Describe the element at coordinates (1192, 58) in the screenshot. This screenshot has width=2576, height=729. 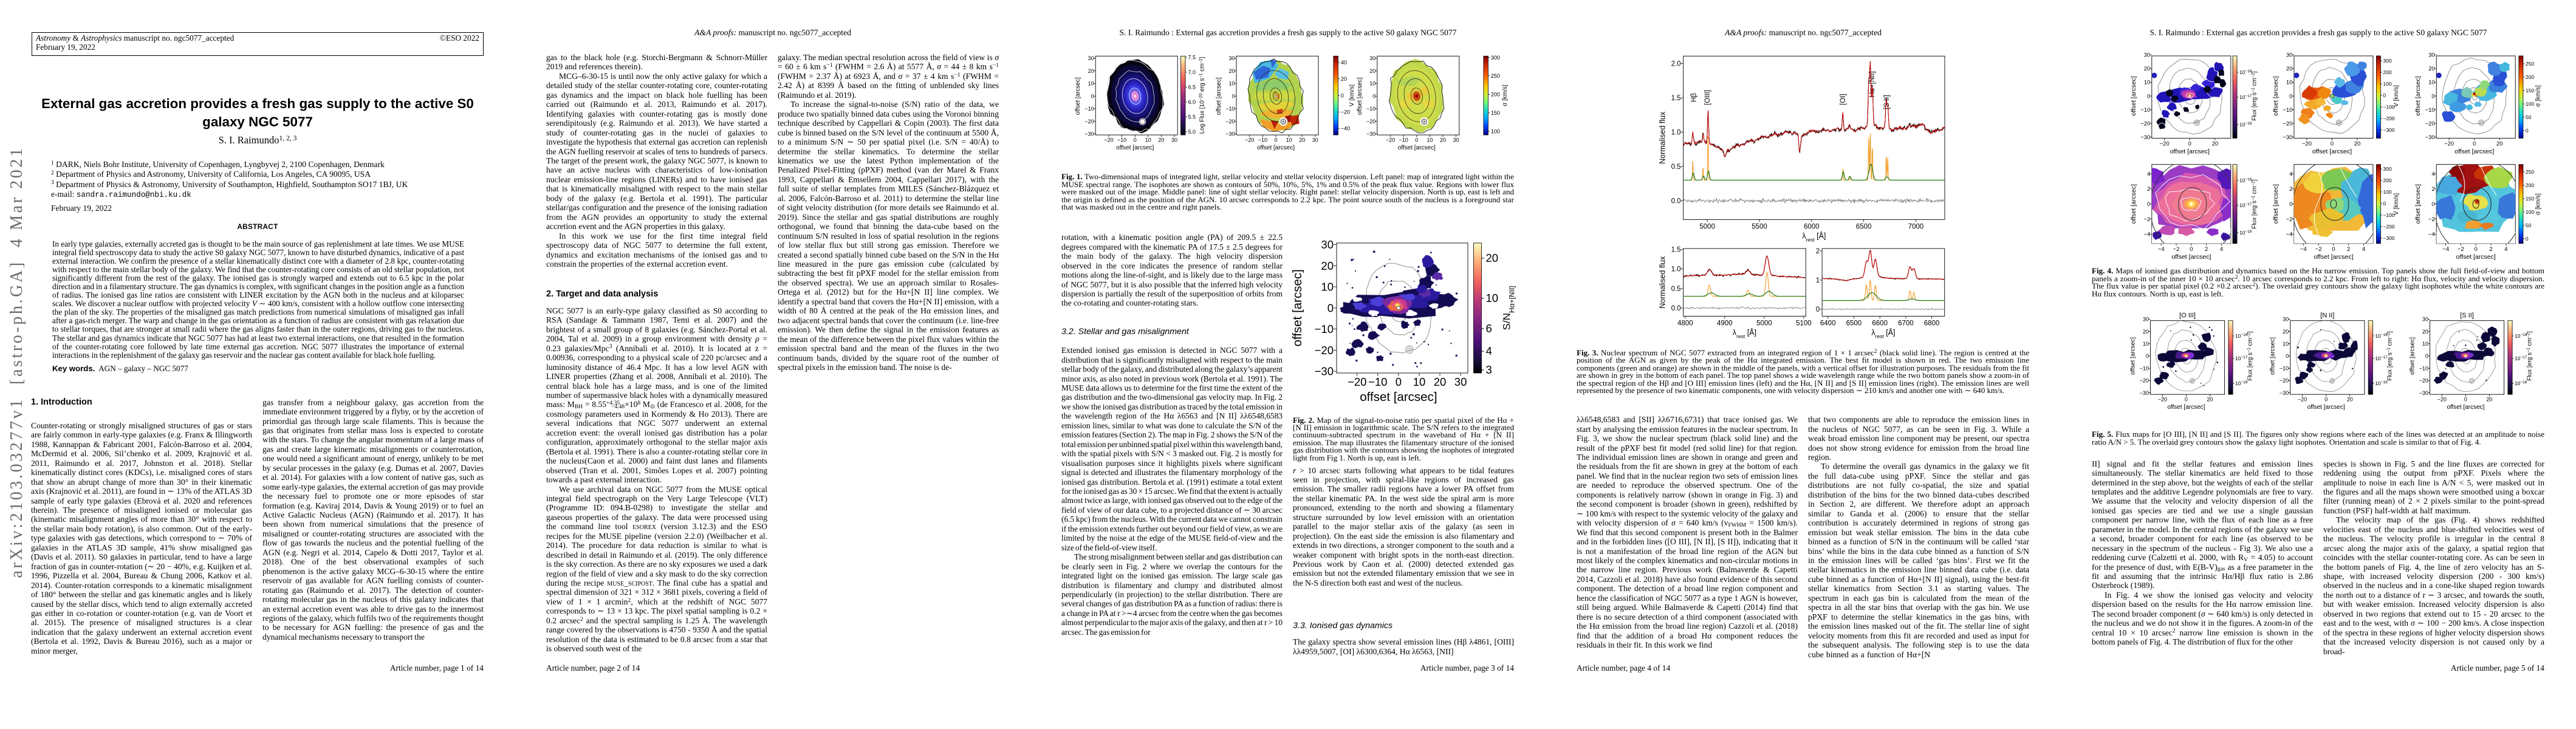
I see `svg-text: 7.5` at that location.